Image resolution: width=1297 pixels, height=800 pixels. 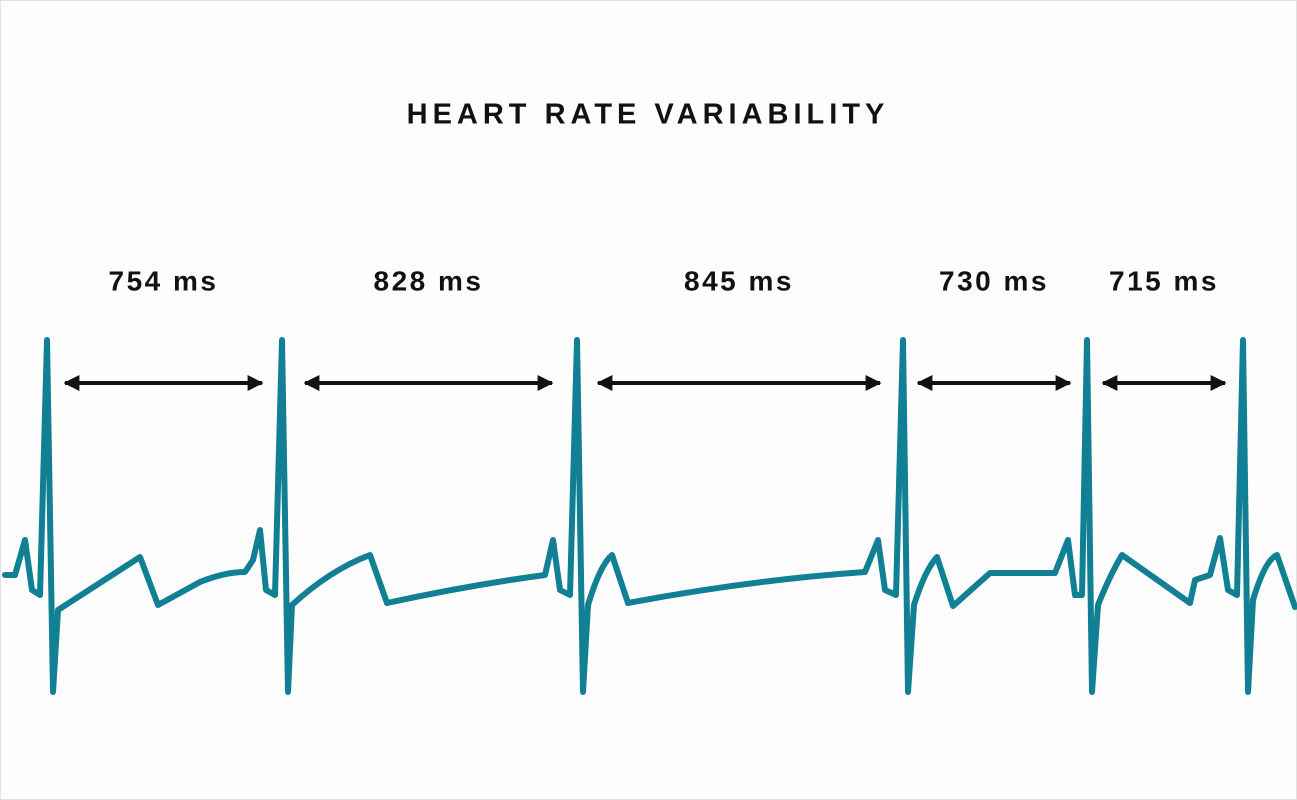 What do you see at coordinates (164, 280) in the screenshot?
I see `interval-label: 754 ms` at bounding box center [164, 280].